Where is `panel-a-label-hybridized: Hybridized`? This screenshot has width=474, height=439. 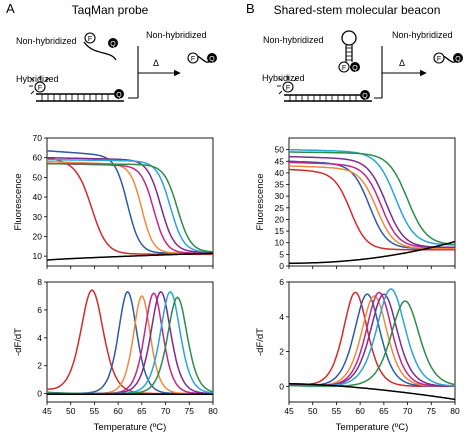 panel-a-label-hybridized: Hybridized is located at coordinates (37, 79).